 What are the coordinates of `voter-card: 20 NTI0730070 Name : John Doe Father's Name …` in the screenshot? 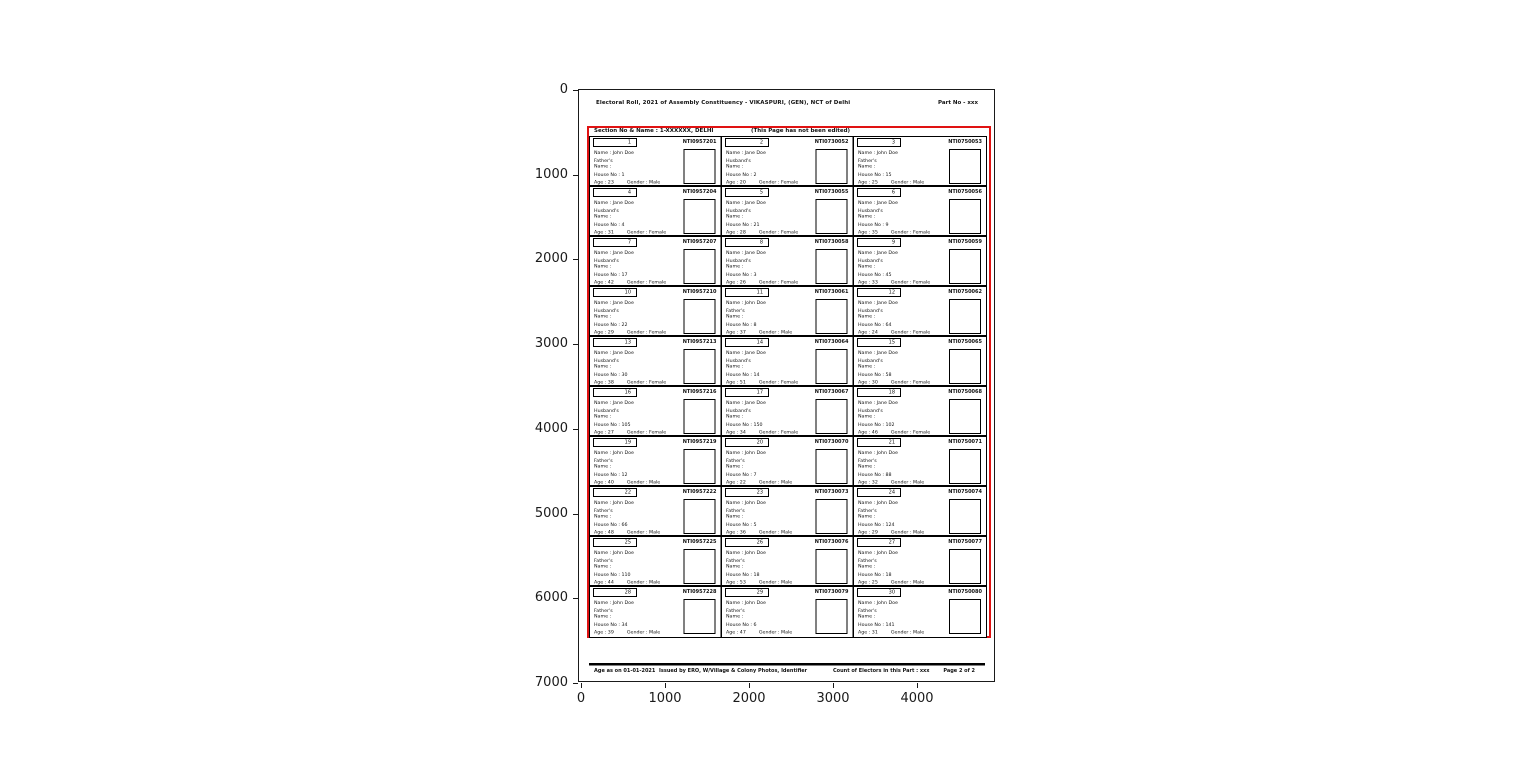 It's located at (788, 462).